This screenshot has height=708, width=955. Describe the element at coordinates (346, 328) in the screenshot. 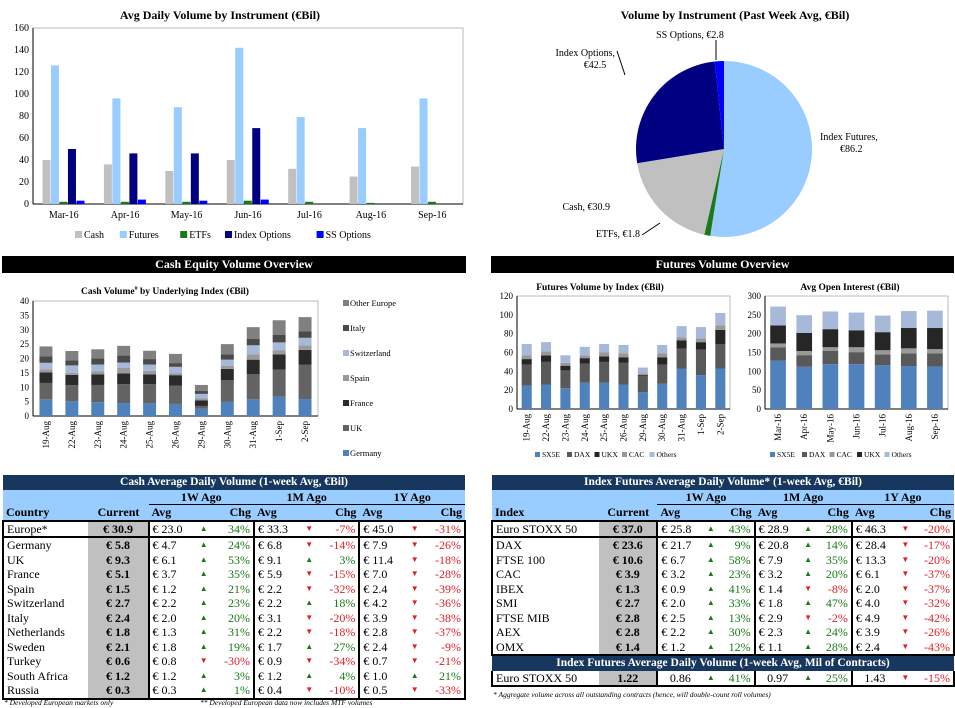

I see `legend-swatch-italy` at that location.